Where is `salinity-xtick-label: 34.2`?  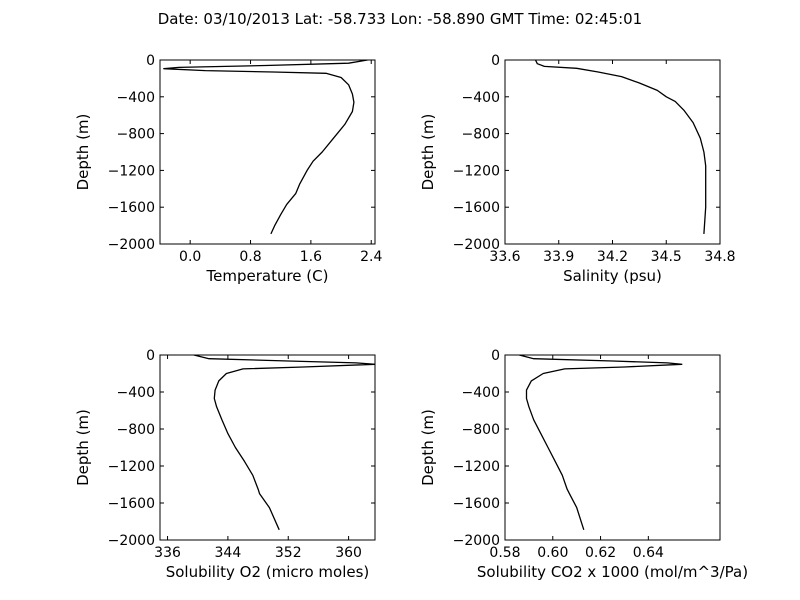 salinity-xtick-label: 34.2 is located at coordinates (612, 257).